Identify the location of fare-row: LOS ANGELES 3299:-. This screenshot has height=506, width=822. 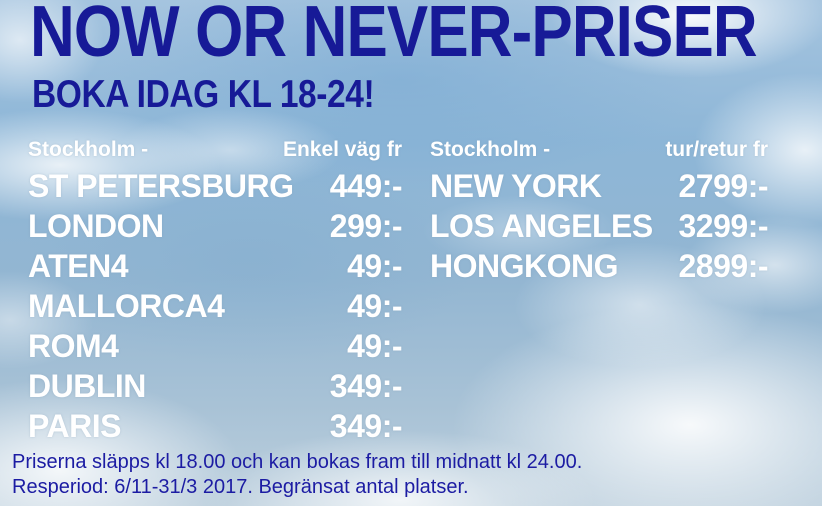
(599, 226).